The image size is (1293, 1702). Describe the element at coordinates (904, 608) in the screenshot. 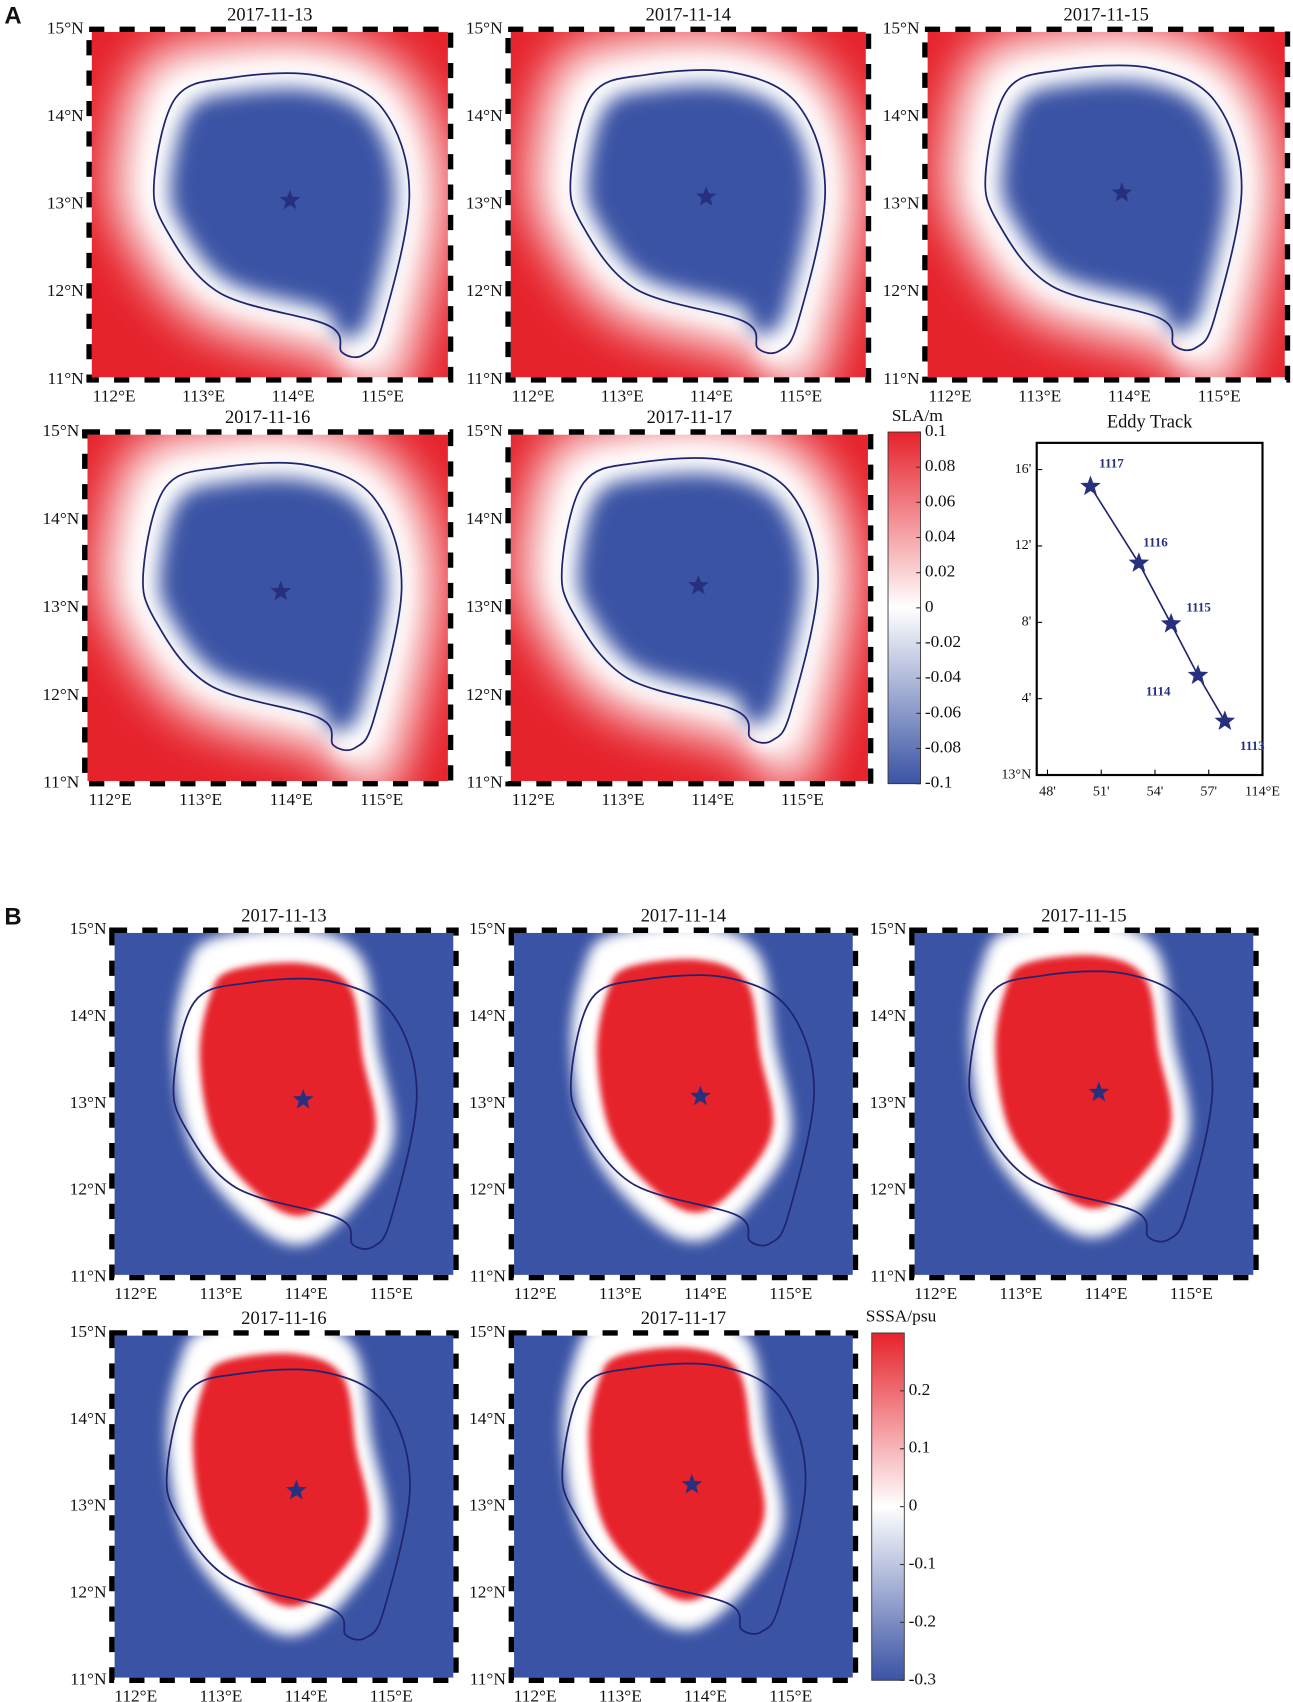

I see `colorbar` at that location.